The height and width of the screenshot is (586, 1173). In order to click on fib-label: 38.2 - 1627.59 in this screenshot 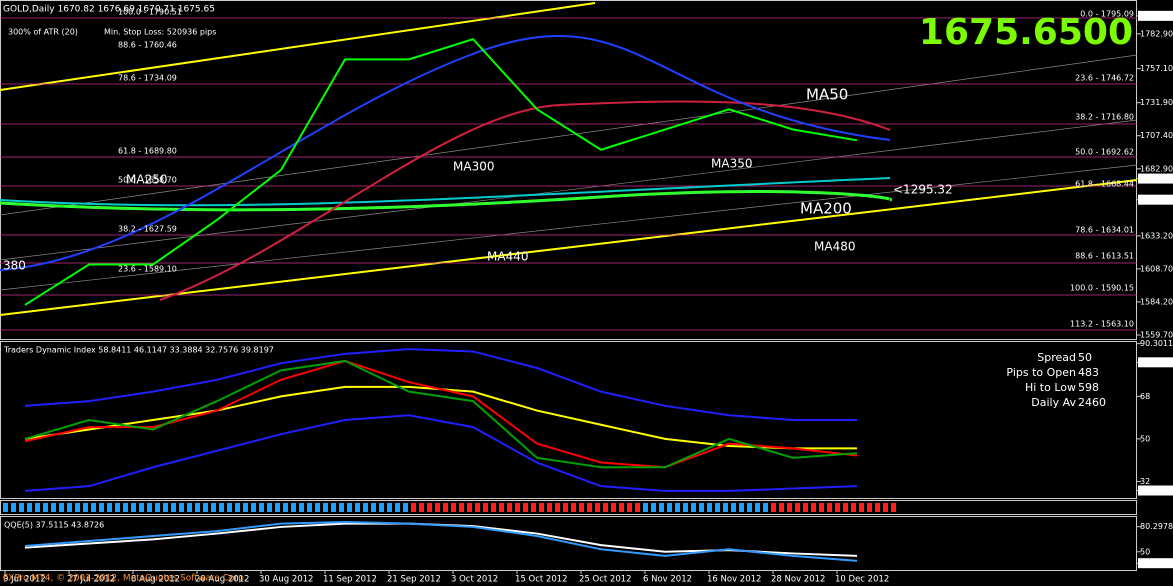, I will do `click(147, 229)`.